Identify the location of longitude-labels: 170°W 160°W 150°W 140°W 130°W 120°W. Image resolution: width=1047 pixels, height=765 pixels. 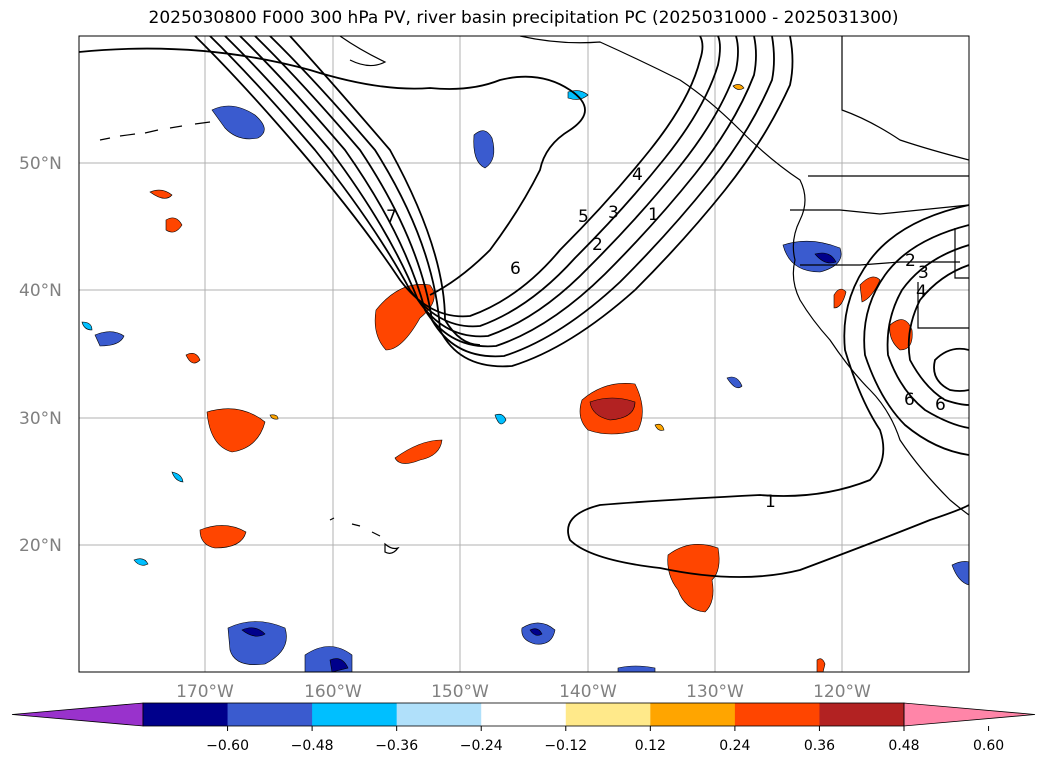
(523, 692).